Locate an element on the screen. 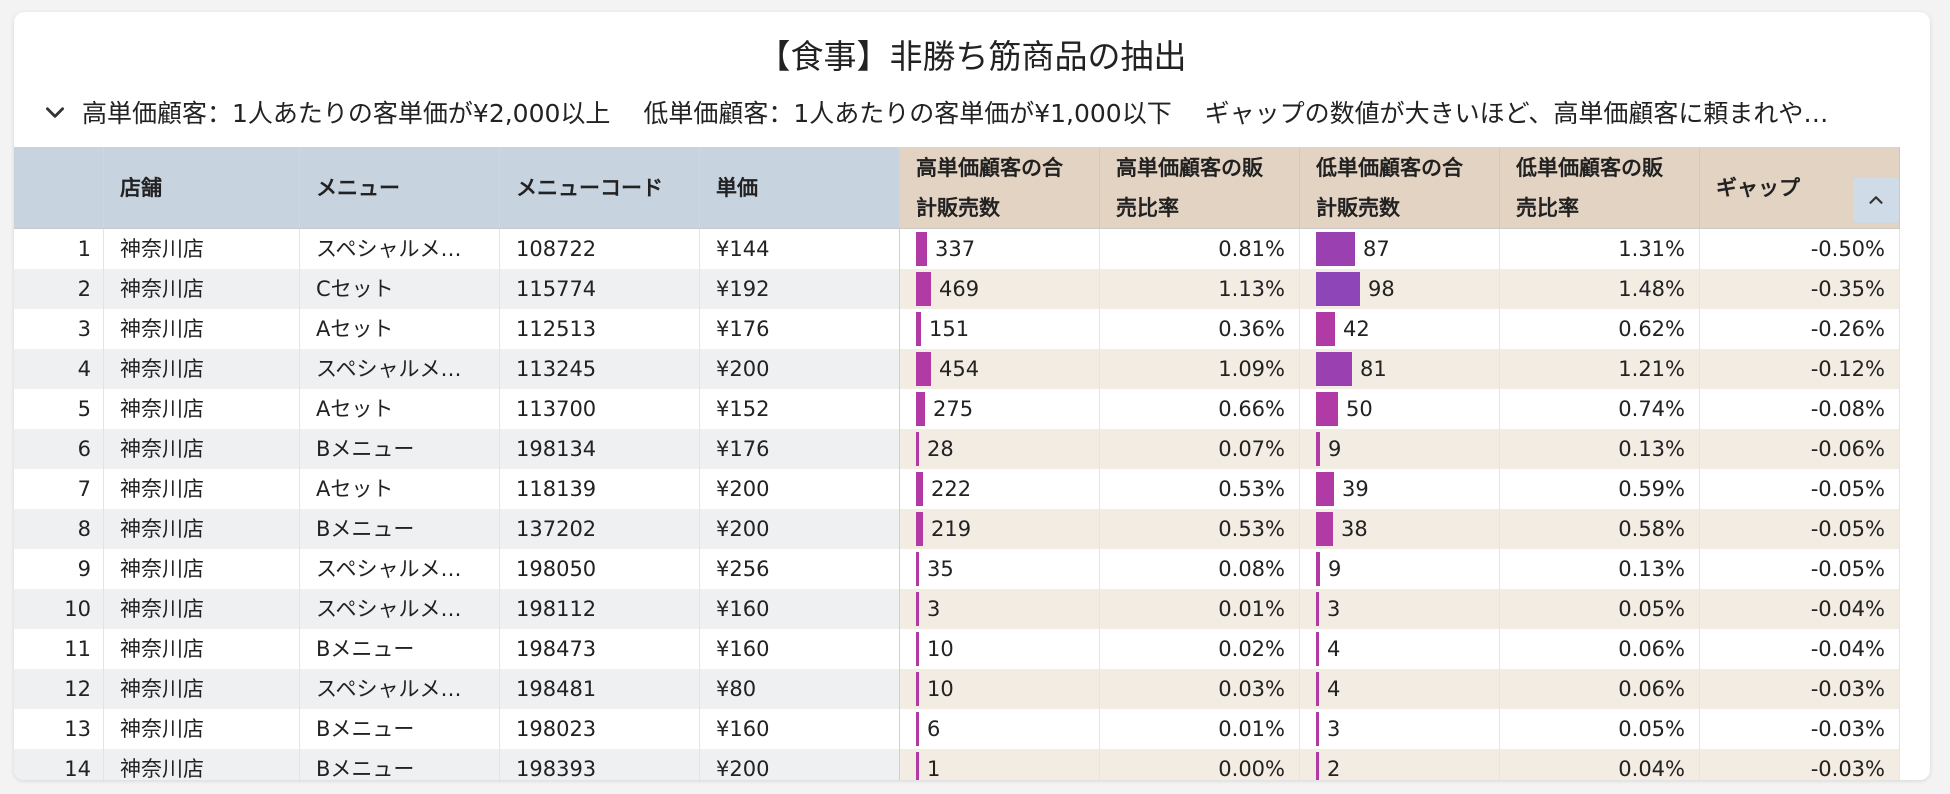 This screenshot has width=1950, height=794. table-row: 7 神奈川店 Aセット 118139 ¥200 222 0.53% 39 0.59% -0.05% is located at coordinates (957, 489).